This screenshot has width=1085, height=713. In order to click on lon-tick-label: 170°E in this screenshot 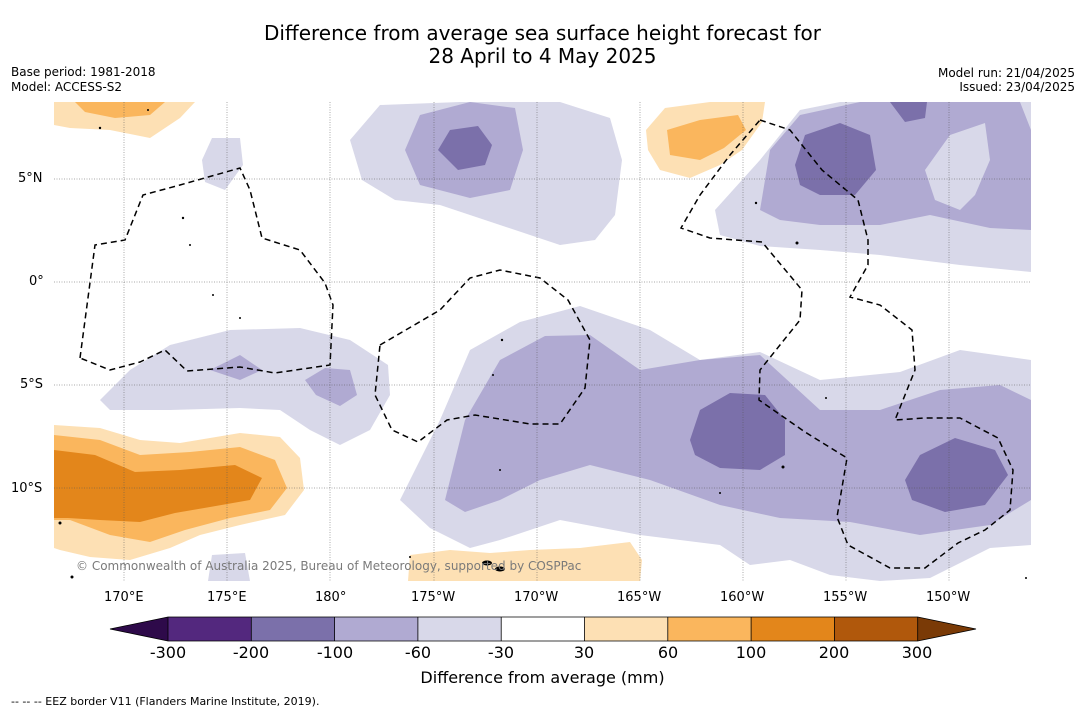, I will do `click(124, 597)`.